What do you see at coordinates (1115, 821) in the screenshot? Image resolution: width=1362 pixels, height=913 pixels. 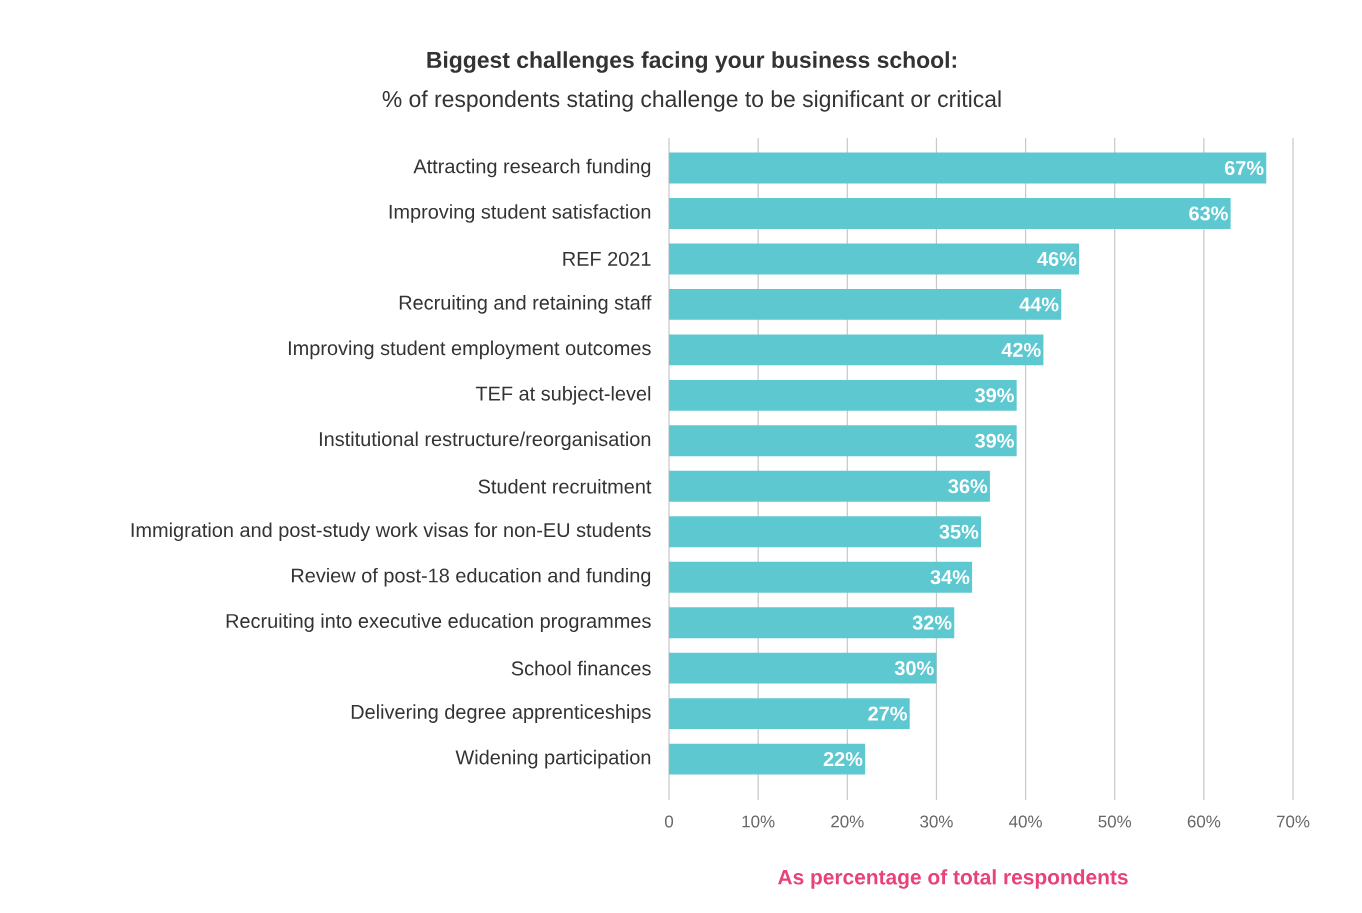 I see `x-tick-label: 50%` at bounding box center [1115, 821].